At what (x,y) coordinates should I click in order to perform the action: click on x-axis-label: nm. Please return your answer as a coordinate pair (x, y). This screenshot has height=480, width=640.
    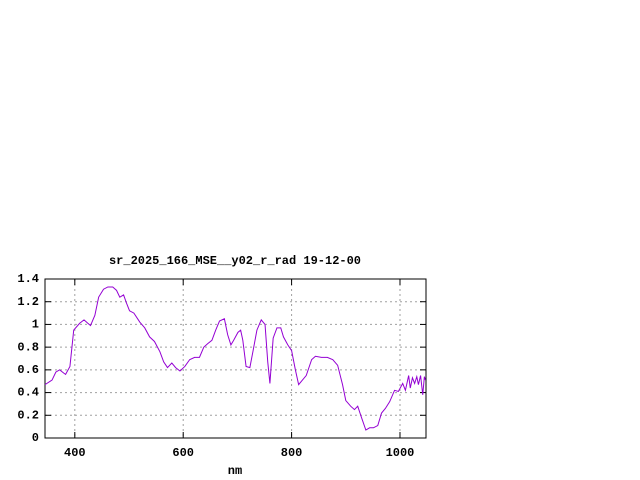
    Looking at the image, I should click on (235, 471).